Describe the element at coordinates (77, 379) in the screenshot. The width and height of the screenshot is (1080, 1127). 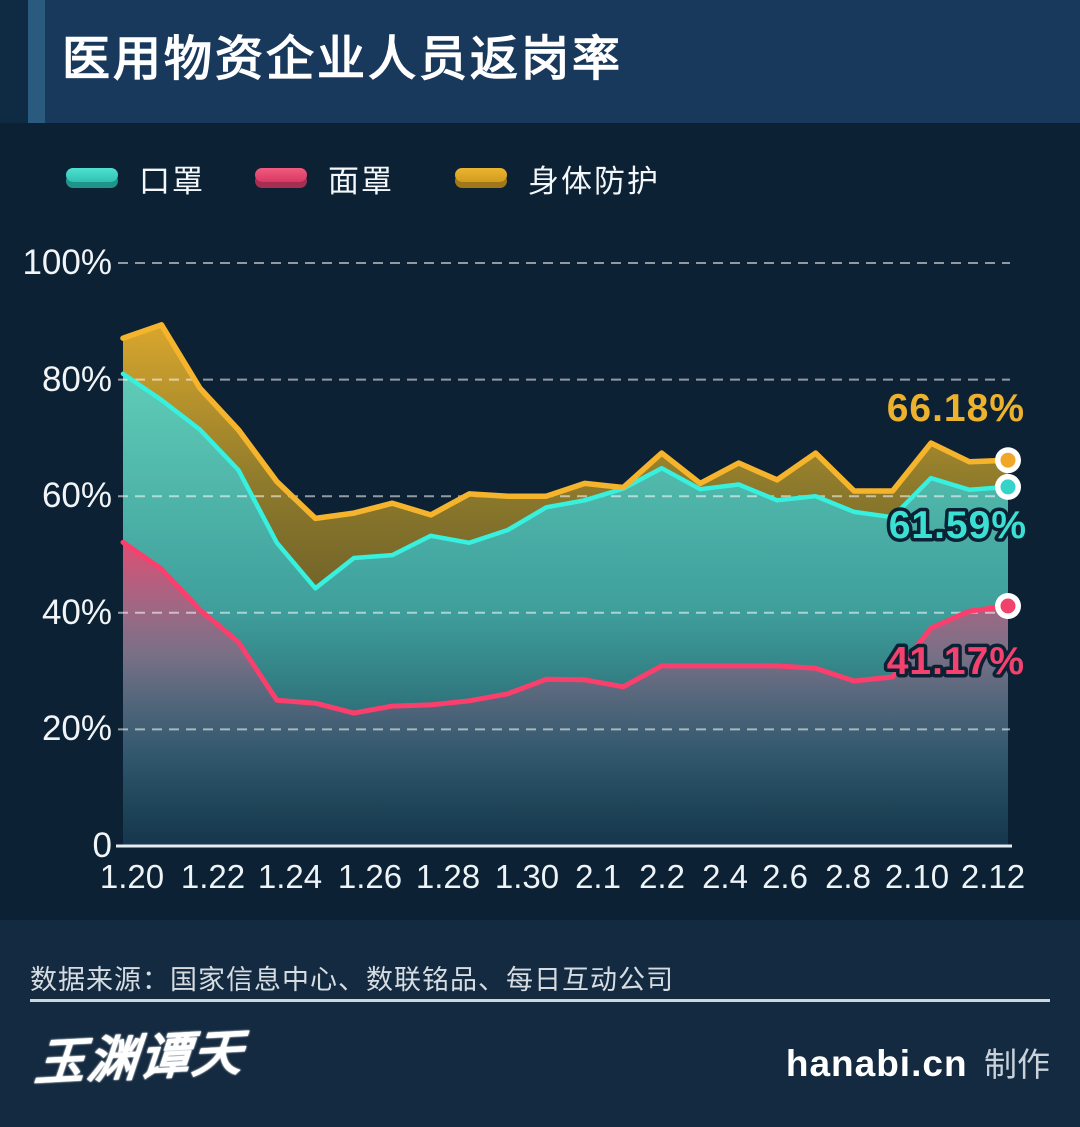
I see `y-tick-80: 80%` at that location.